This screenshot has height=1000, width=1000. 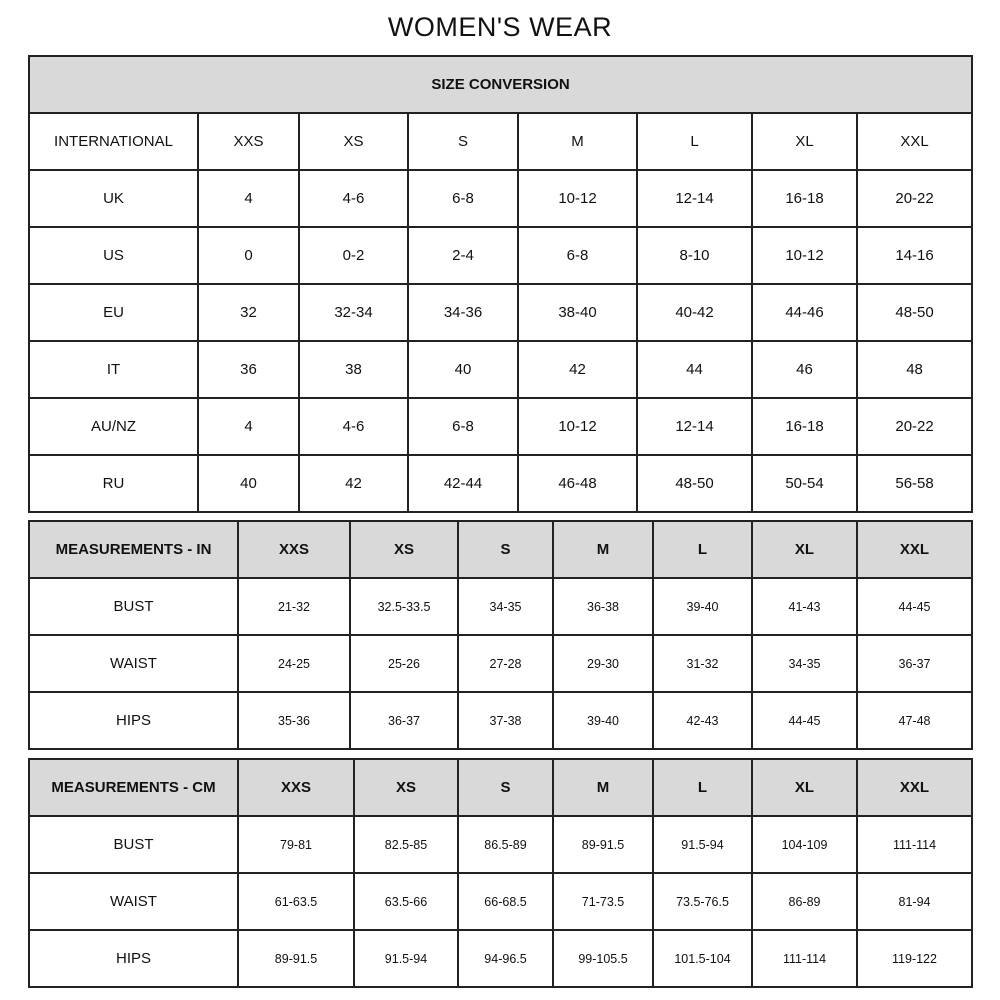 I want to click on table-cell: 36, so click(x=248, y=369).